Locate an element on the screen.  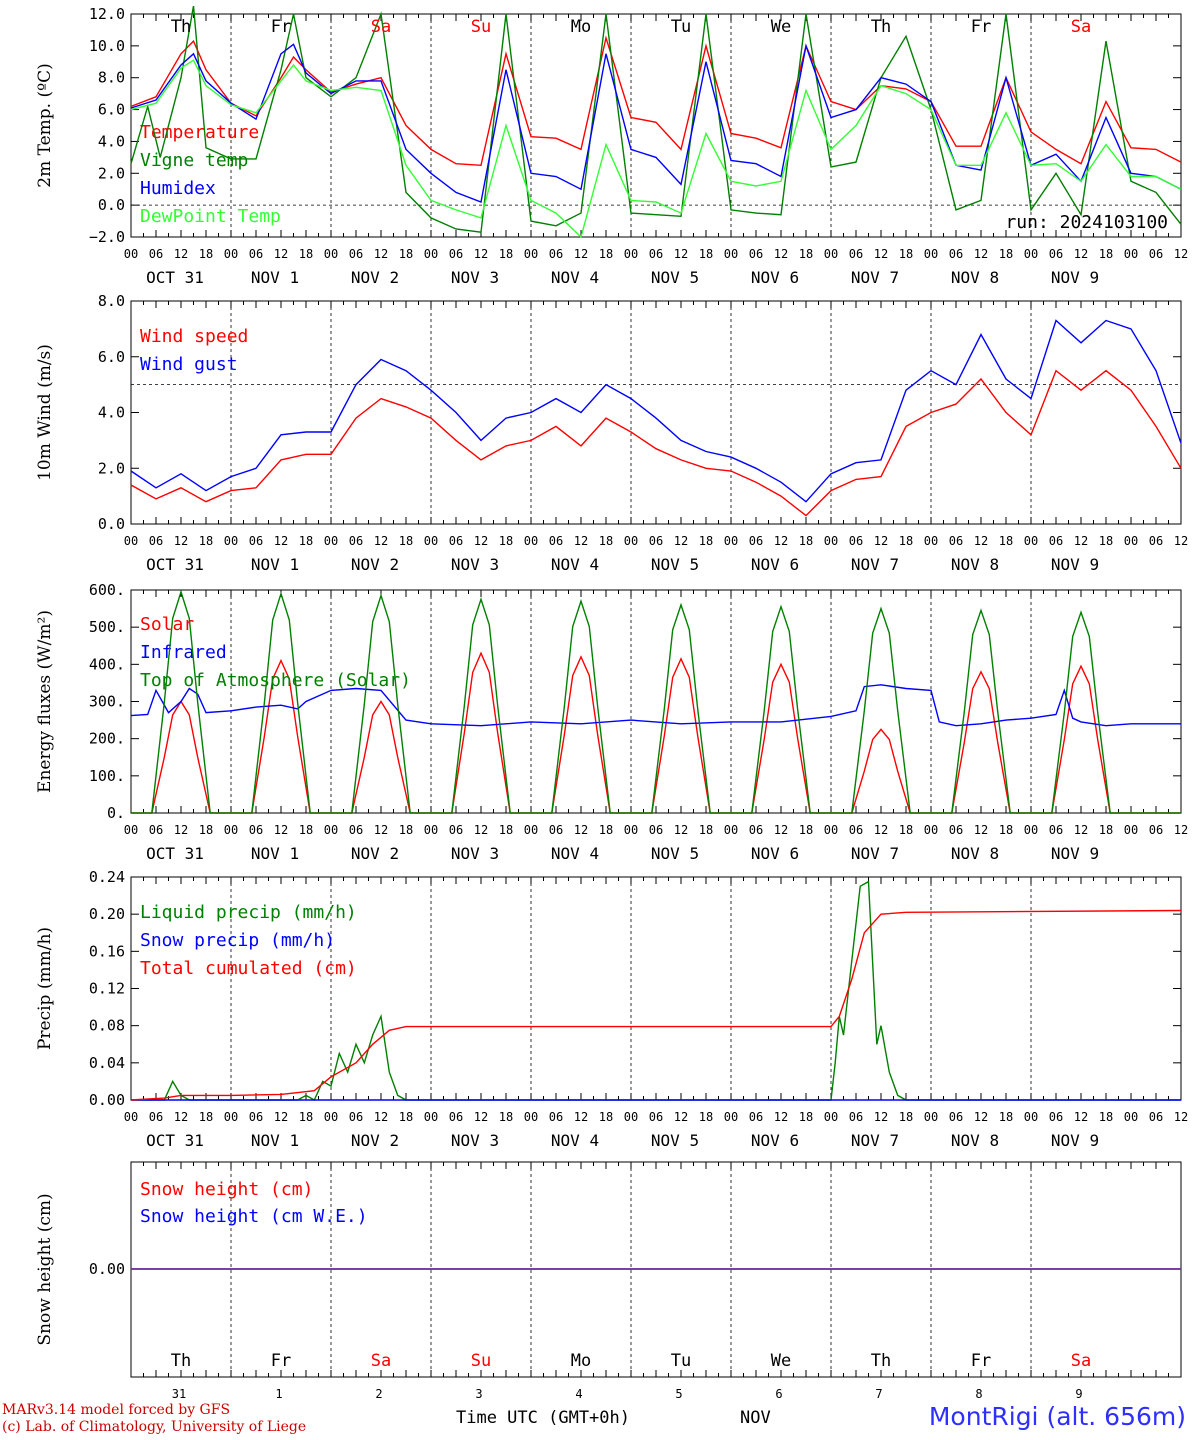
day-number-label: 8 is located at coordinates (978, 1394).